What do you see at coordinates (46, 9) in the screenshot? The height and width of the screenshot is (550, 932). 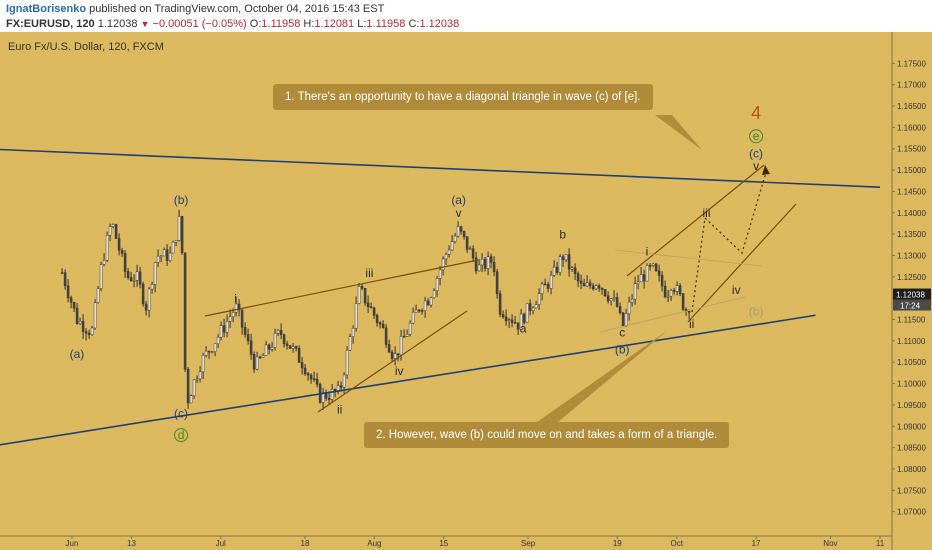 I see `author-name: IgnatBorisenko` at bounding box center [46, 9].